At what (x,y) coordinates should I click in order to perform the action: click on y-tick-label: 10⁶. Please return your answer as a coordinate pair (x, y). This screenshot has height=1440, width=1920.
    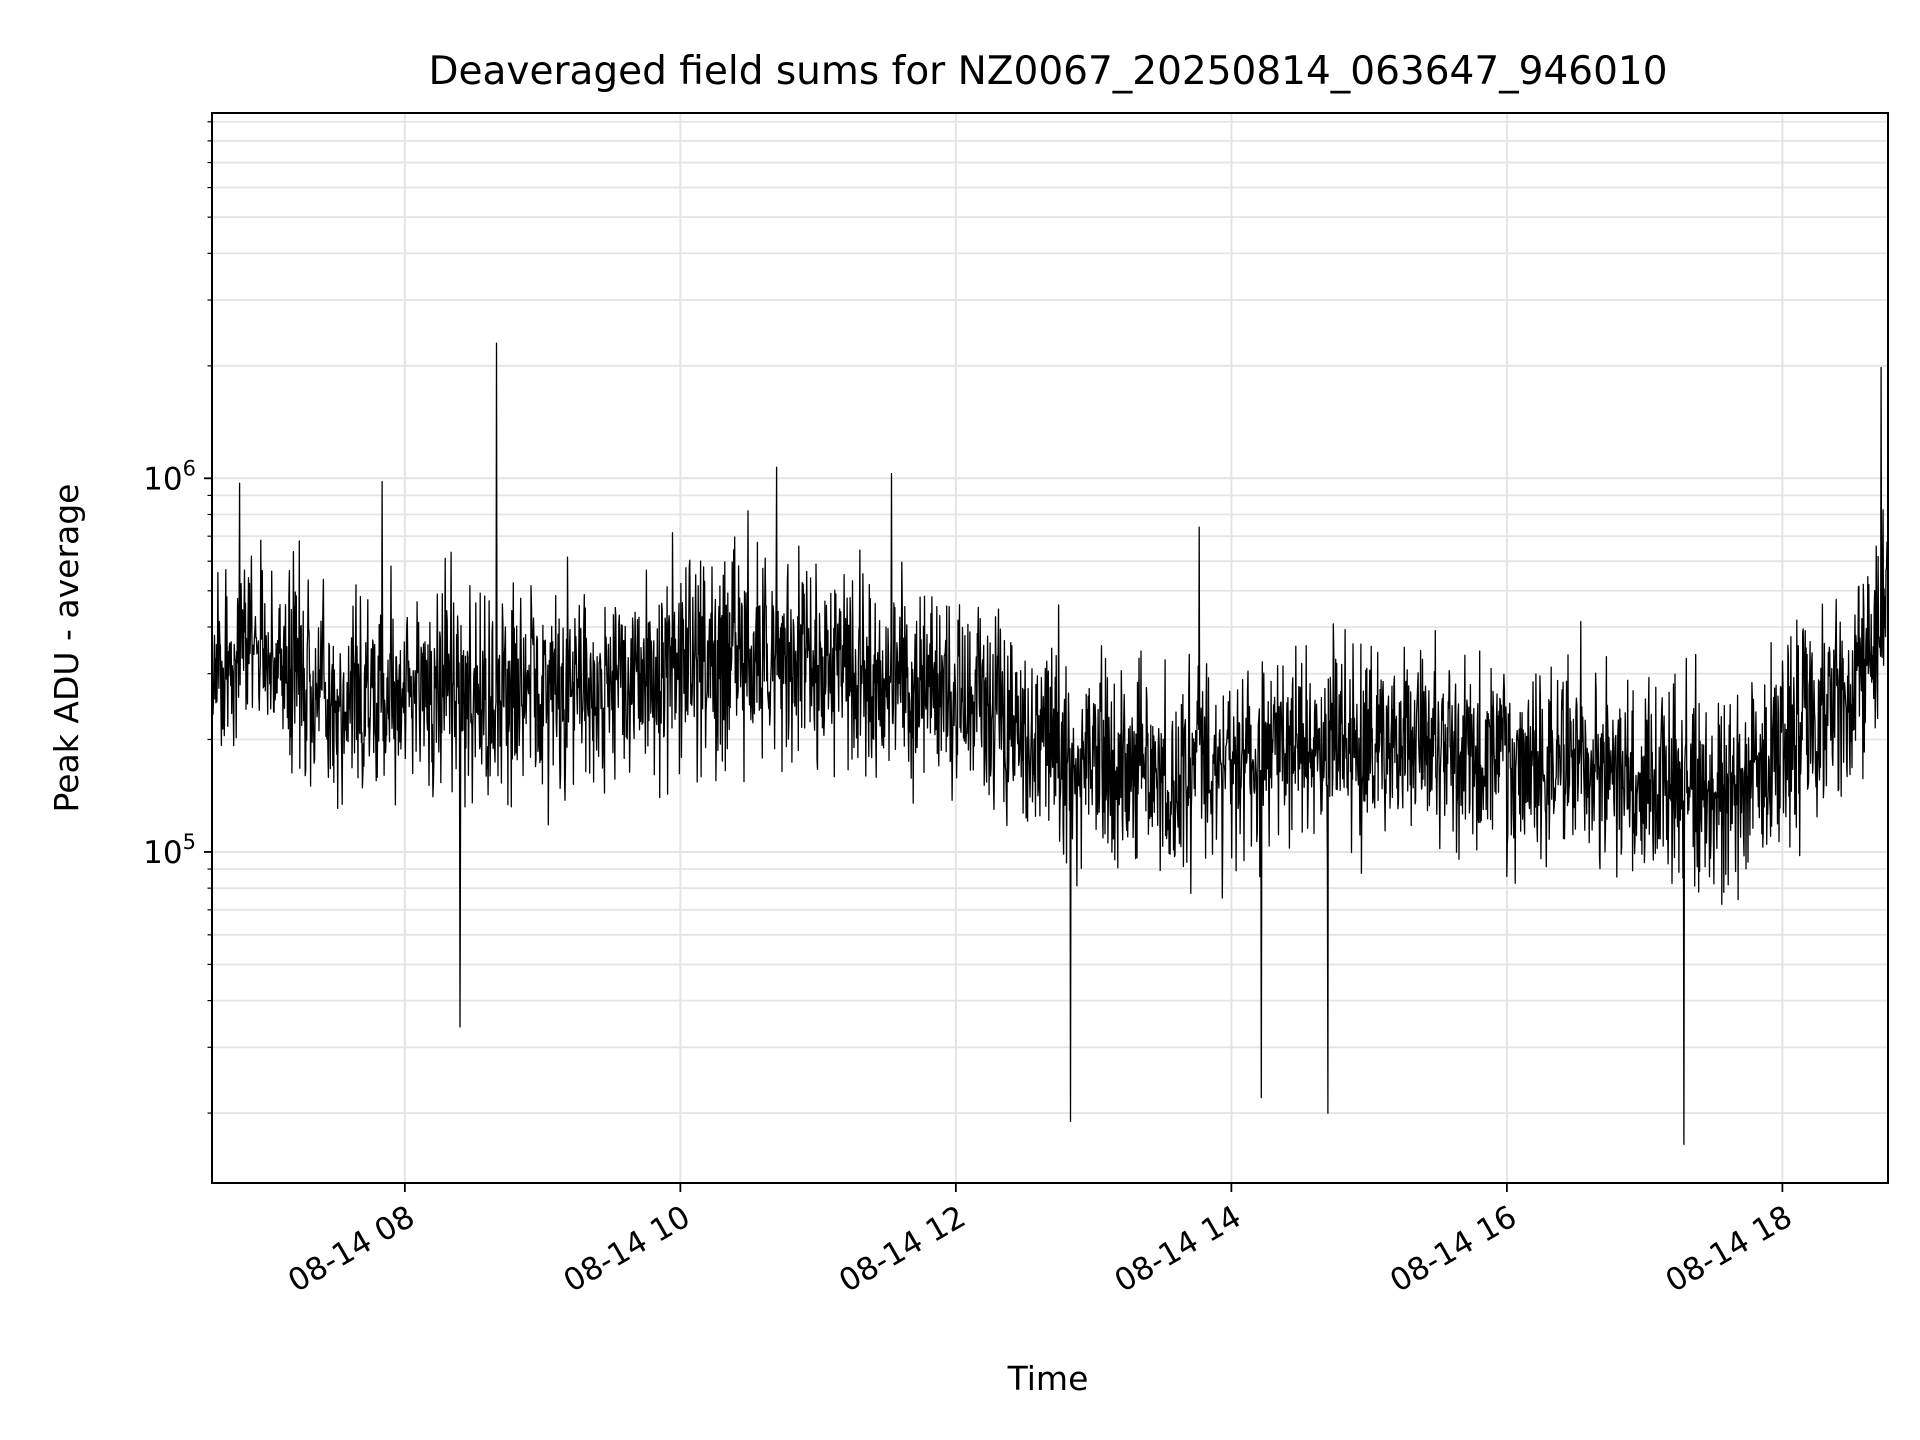
    Looking at the image, I should click on (169, 476).